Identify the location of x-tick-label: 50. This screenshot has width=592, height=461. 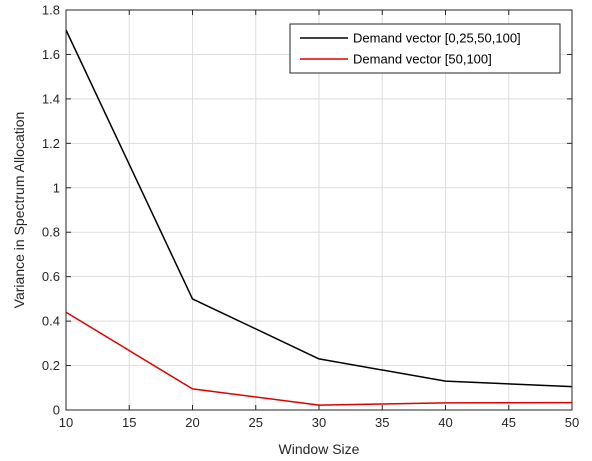
(572, 422).